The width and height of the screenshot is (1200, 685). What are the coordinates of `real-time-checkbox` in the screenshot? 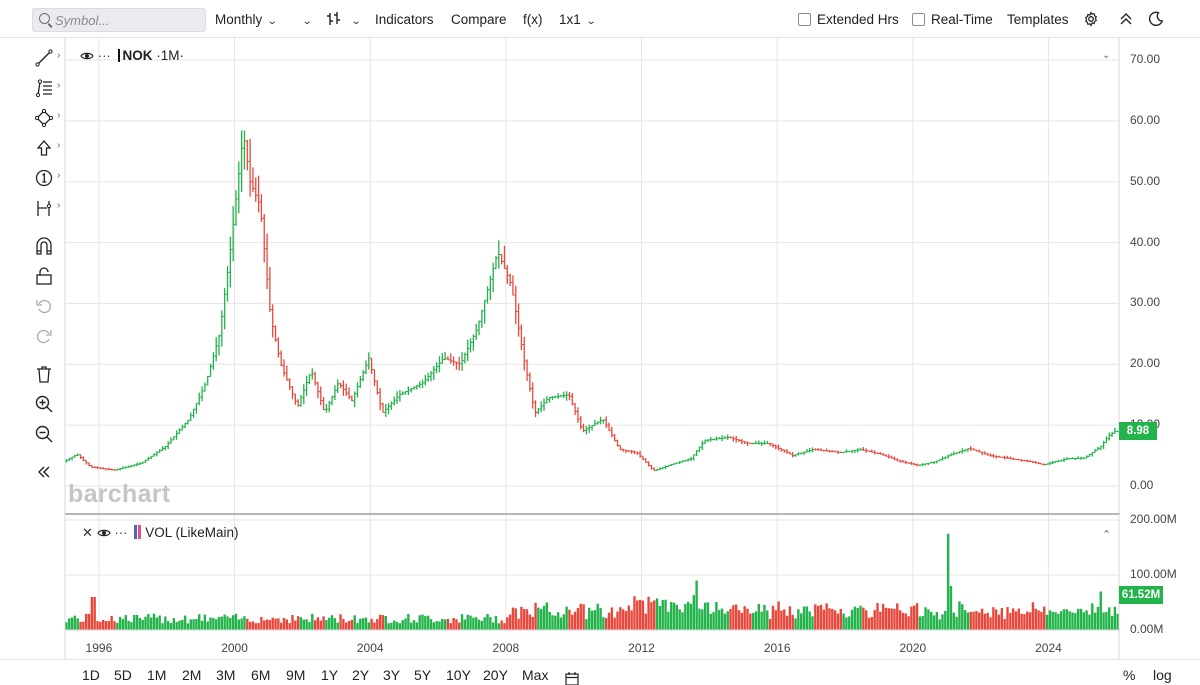 It's located at (918, 19).